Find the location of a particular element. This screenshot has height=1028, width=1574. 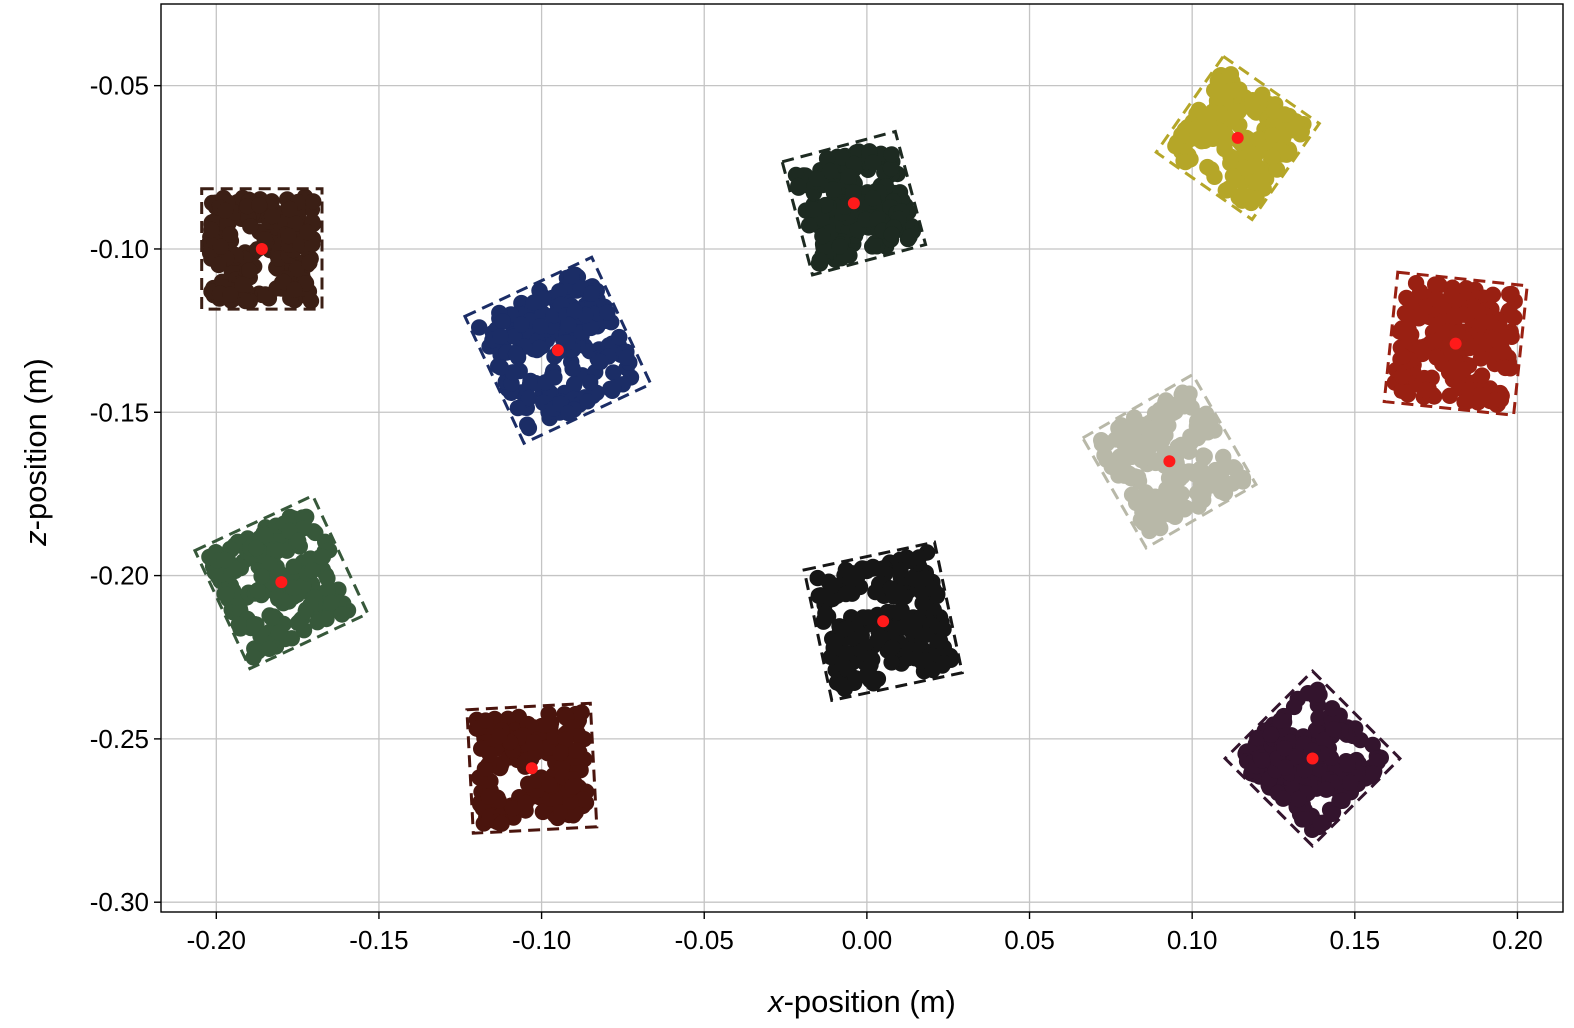

cluster-3-centroid is located at coordinates (853, 203).